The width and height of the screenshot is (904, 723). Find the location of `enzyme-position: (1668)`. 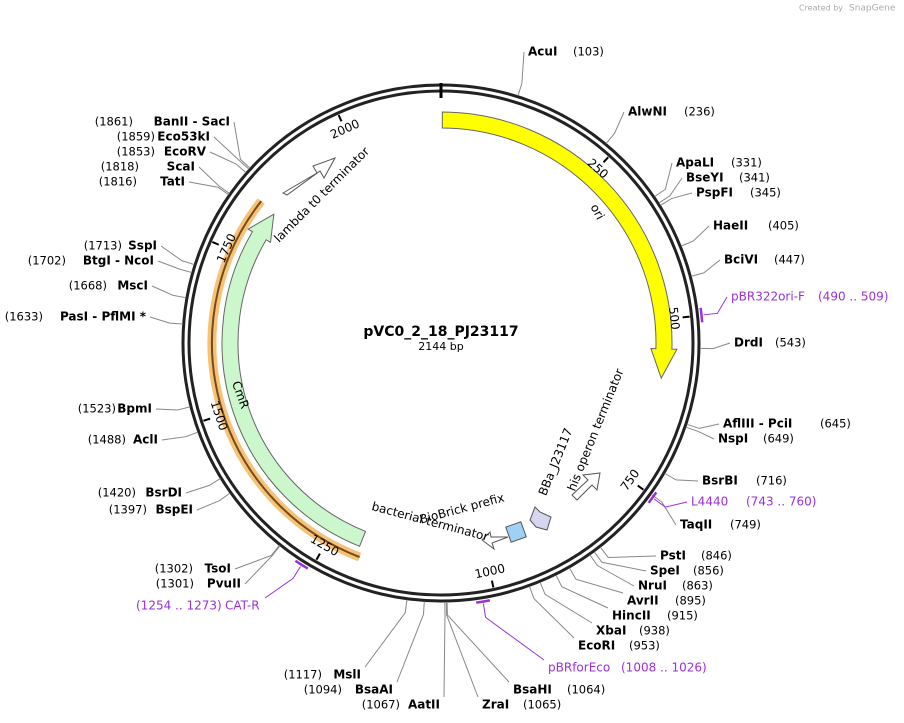

enzyme-position: (1668) is located at coordinates (88, 286).